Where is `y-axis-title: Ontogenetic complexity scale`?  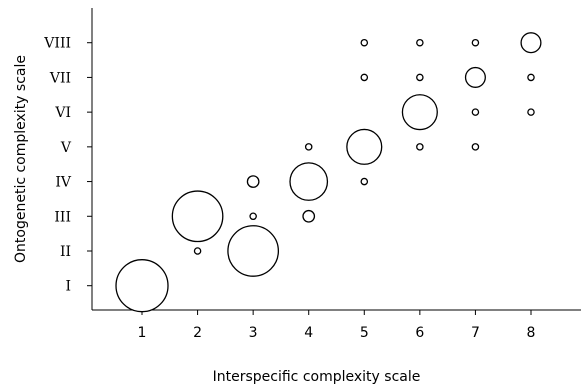 y-axis-title: Ontogenetic complexity scale is located at coordinates (21, 159).